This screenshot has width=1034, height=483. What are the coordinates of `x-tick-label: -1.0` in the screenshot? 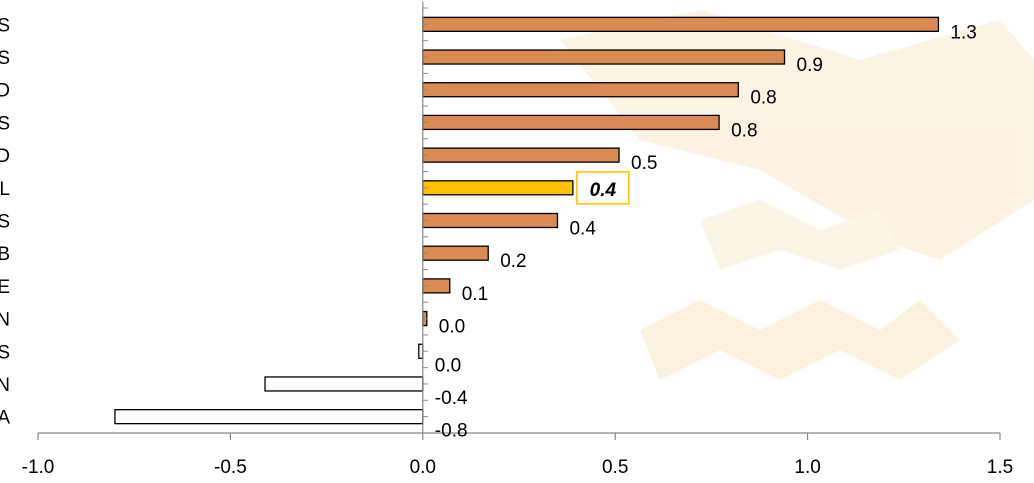 It's located at (38, 467).